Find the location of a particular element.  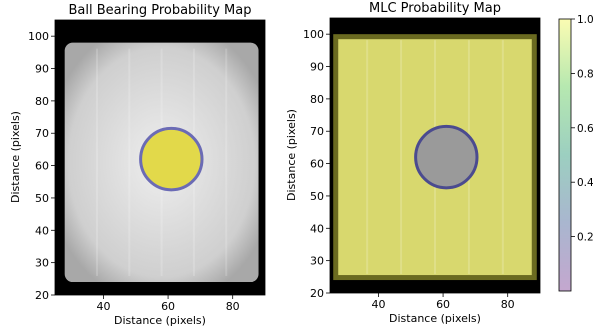

colorbar-tick-label: 0.2 is located at coordinates (585, 238).